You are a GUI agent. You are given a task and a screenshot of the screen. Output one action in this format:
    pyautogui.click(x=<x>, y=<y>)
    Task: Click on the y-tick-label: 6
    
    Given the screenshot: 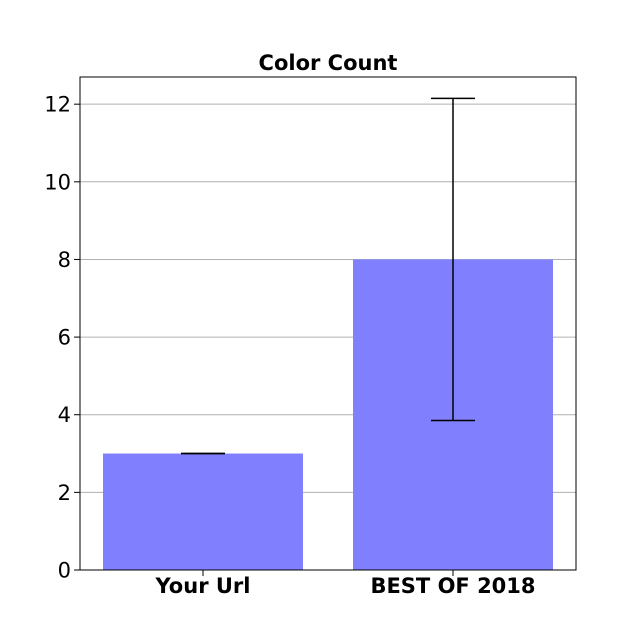 What is the action you would take?
    pyautogui.click(x=64, y=338)
    